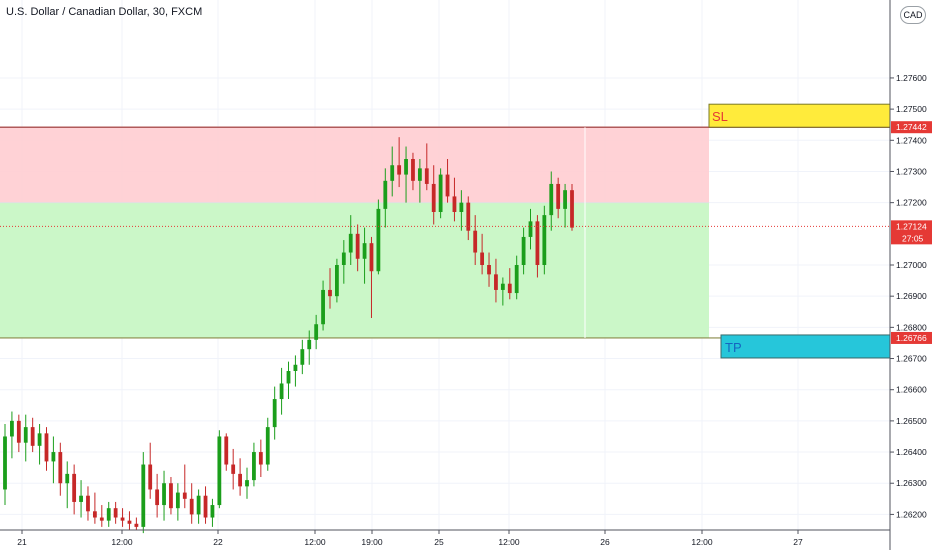 The height and width of the screenshot is (555, 932). What do you see at coordinates (911, 78) in the screenshot?
I see `price-tick-label: 1.27600` at bounding box center [911, 78].